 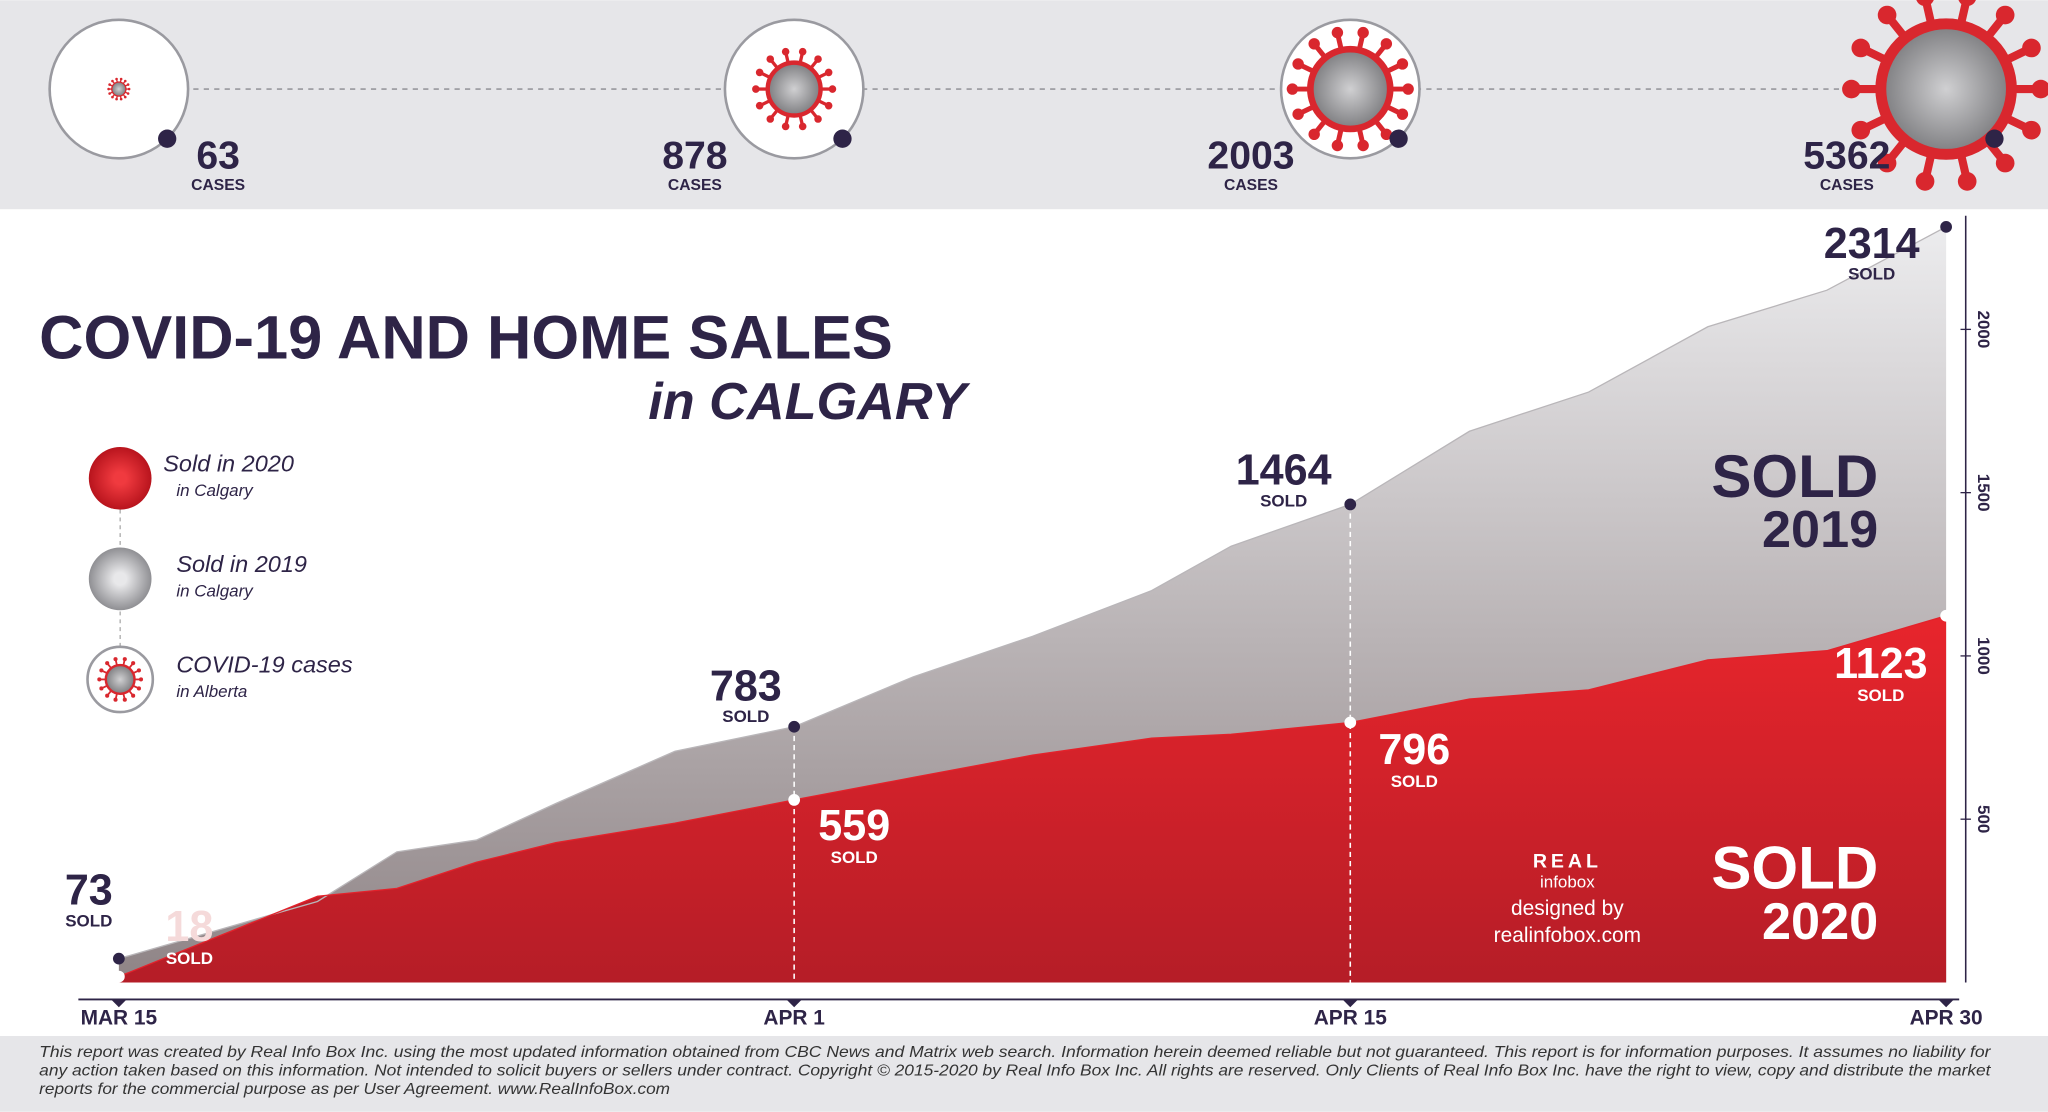 What do you see at coordinates (1820, 530) in the screenshot?
I see `annotation: 2019` at bounding box center [1820, 530].